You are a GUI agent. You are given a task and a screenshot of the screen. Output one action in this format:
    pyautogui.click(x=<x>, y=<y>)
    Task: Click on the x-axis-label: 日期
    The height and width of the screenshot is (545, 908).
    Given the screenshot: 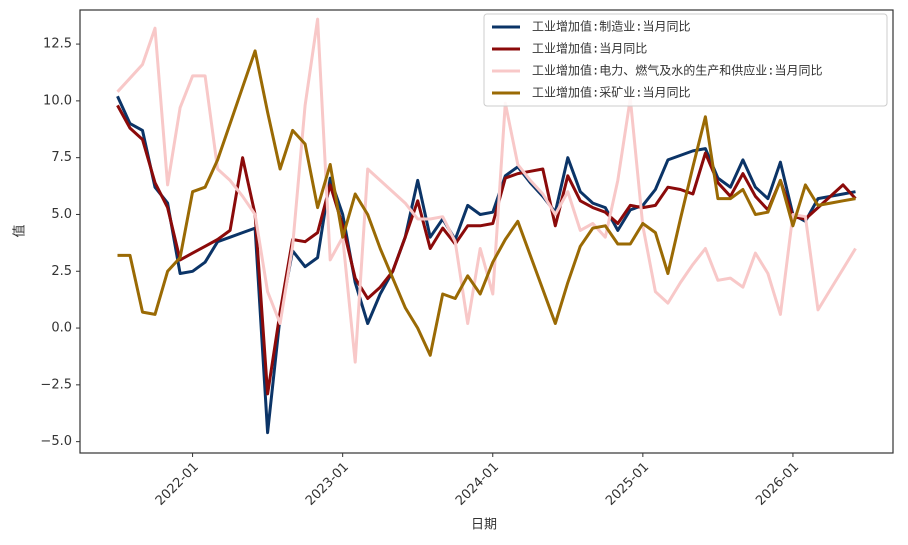 What is the action you would take?
    pyautogui.click(x=484, y=525)
    